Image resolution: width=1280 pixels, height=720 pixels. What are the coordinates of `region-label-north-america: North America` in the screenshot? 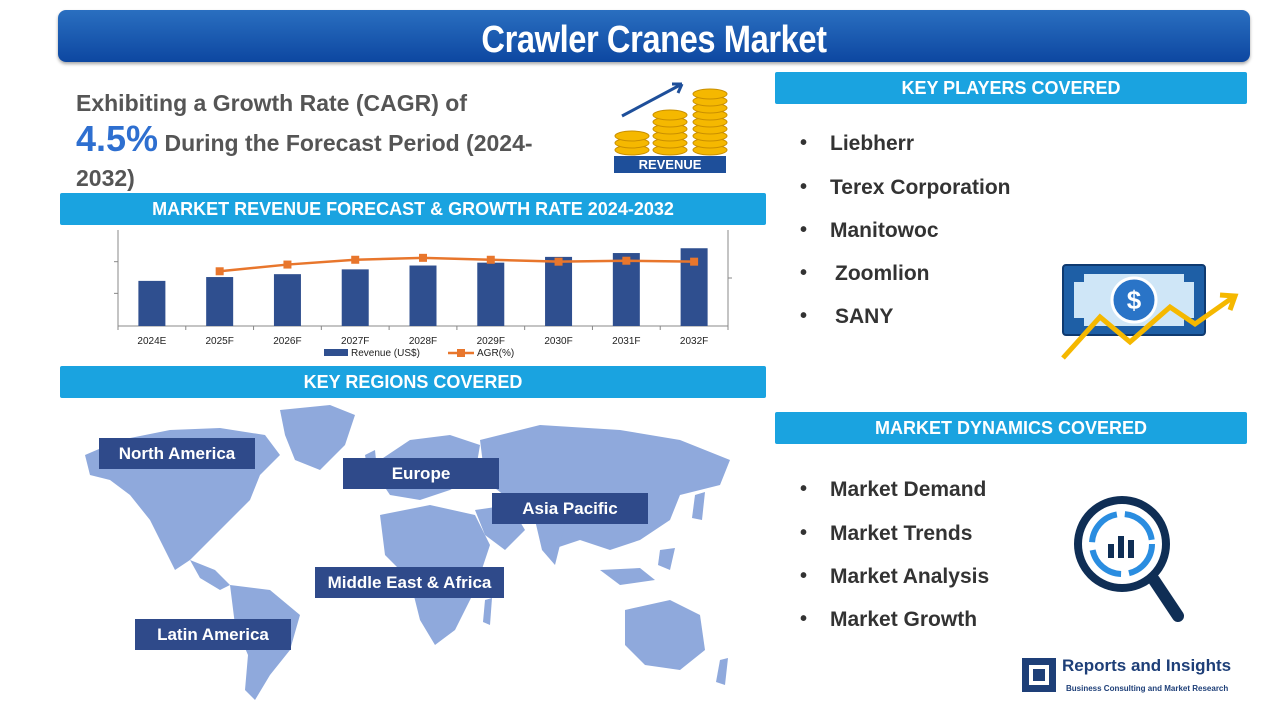 It's located at (177, 453).